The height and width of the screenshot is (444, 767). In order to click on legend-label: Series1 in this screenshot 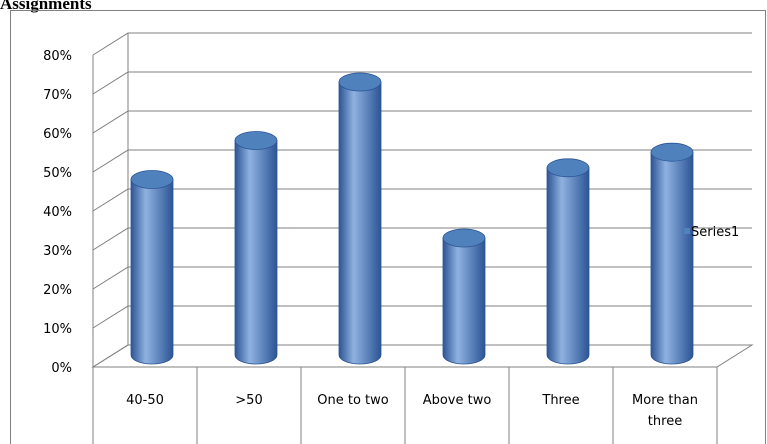, I will do `click(715, 232)`.